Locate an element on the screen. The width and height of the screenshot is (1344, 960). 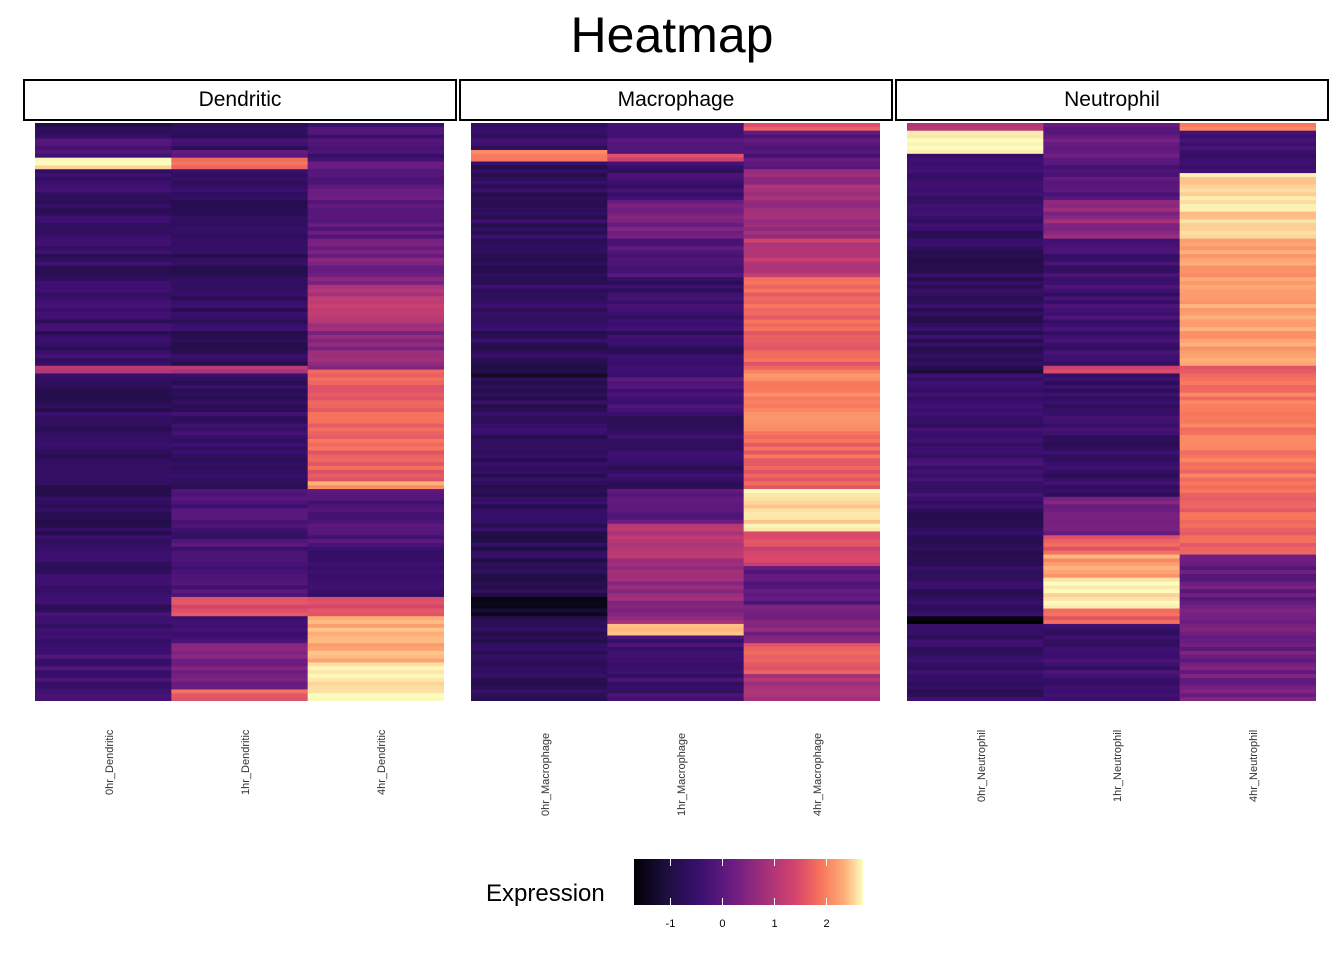
legend-tick-mark is located at coordinates (827, 901).